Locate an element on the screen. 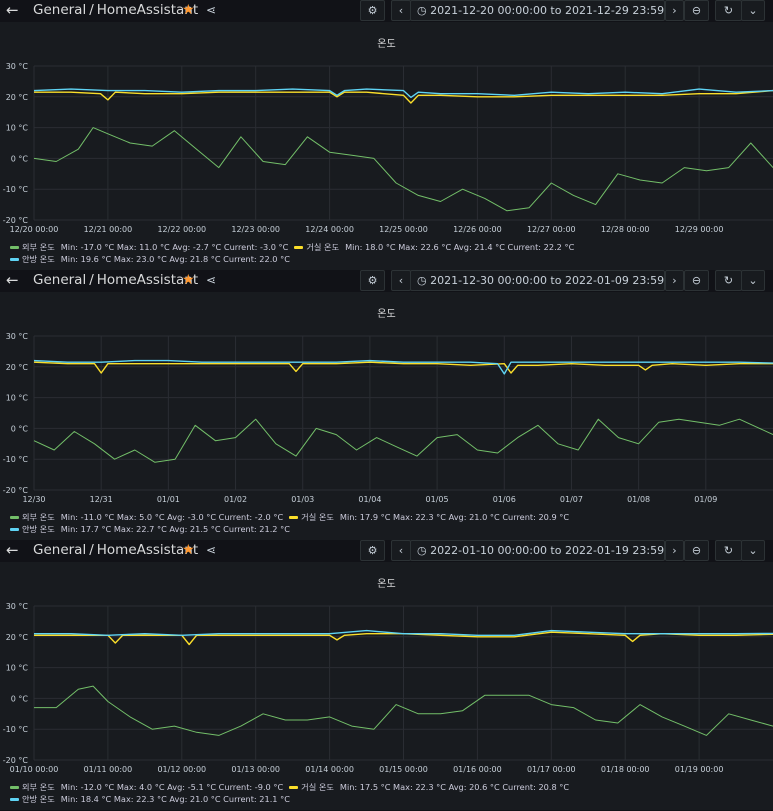 The image size is (773, 811). y-tick-label: -10 °C is located at coordinates (16, 459).